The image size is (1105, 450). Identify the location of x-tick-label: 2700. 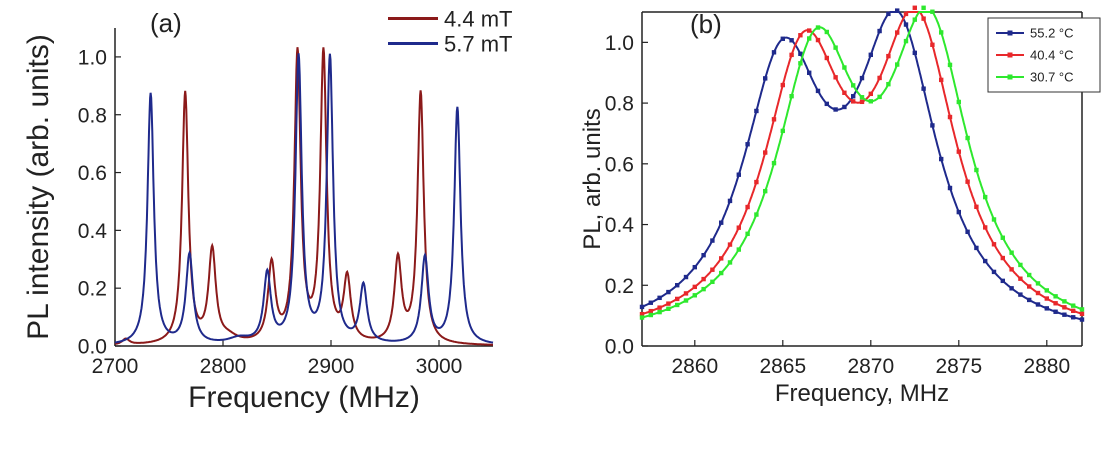
(115, 366).